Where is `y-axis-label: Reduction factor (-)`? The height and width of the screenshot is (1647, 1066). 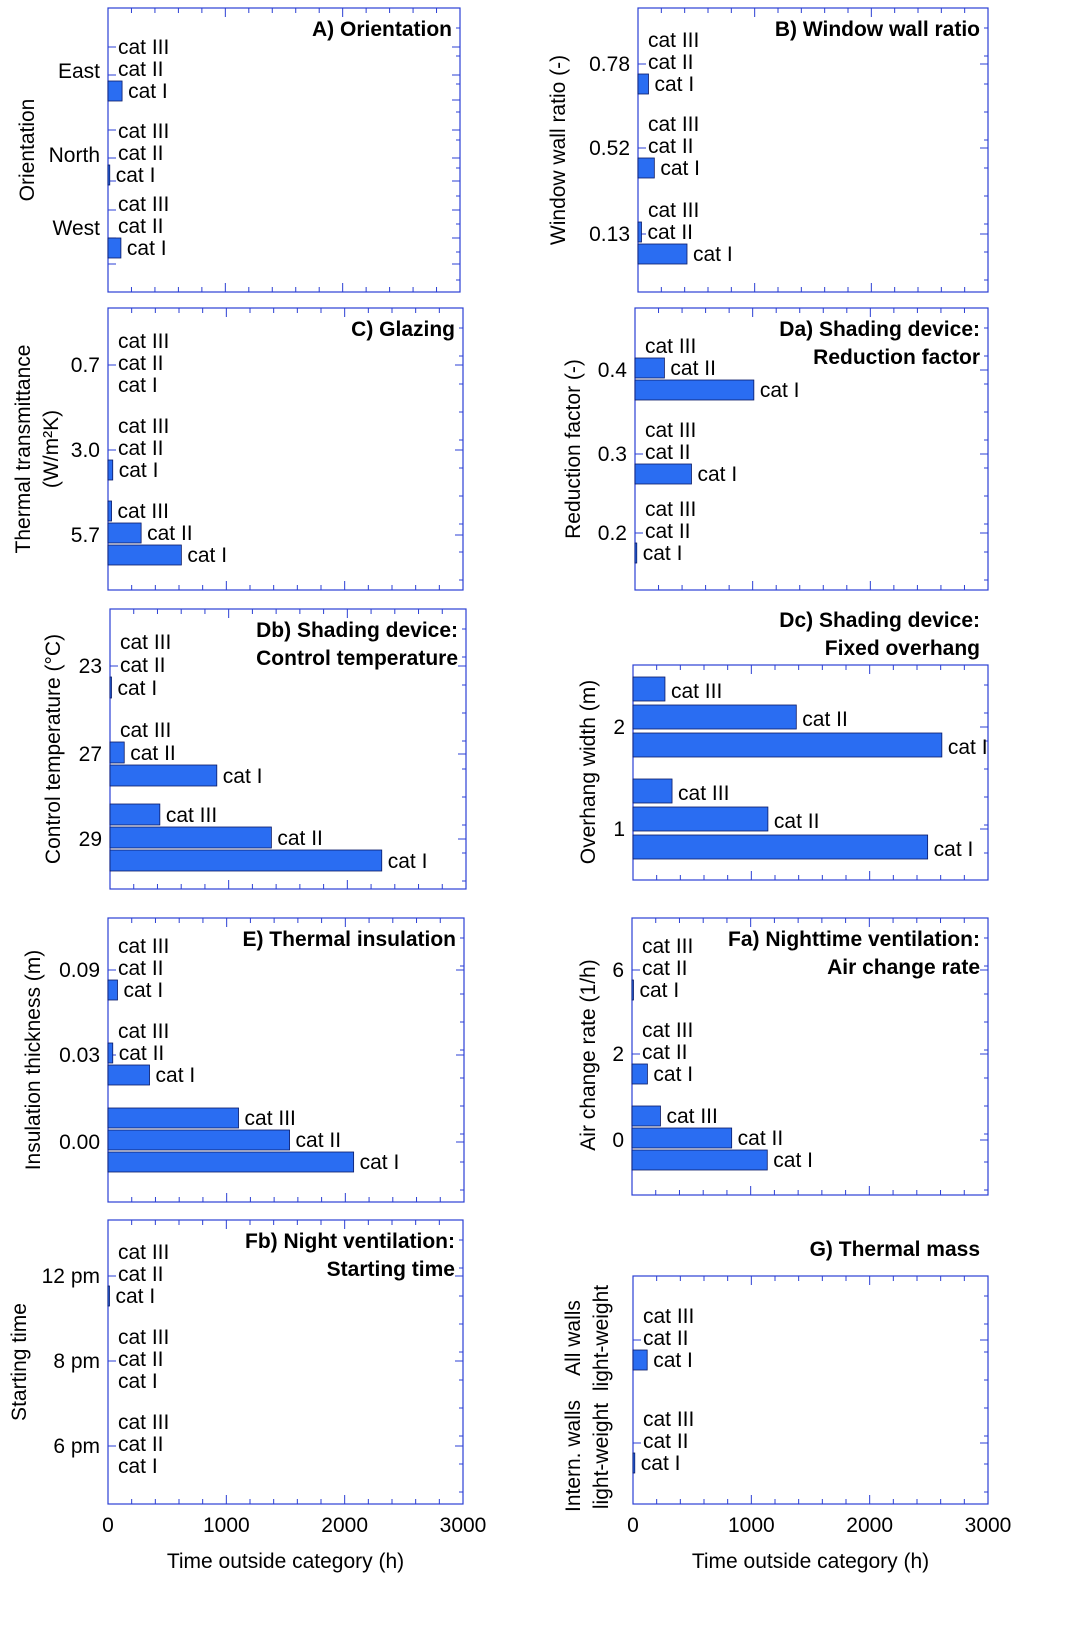 y-axis-label: Reduction factor (-) is located at coordinates (573, 449).